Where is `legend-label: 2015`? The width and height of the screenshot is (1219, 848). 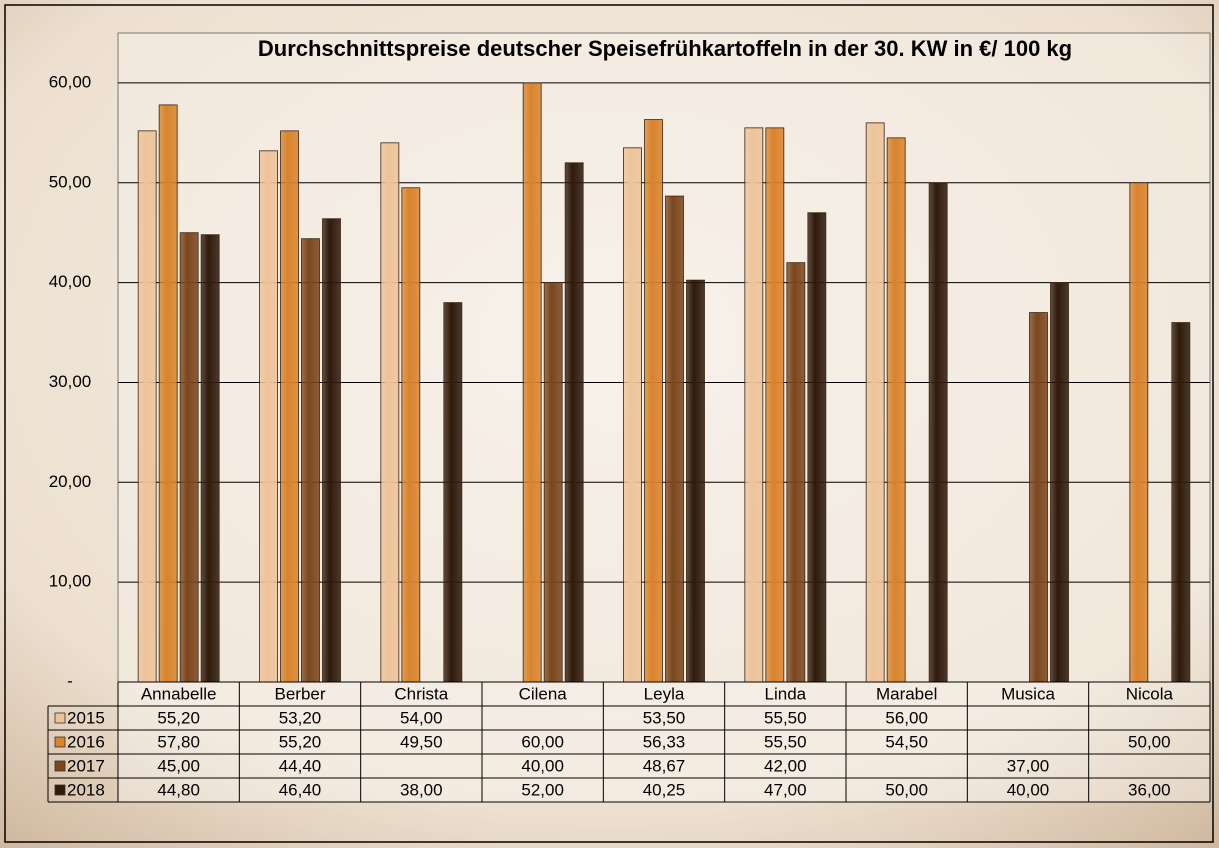
legend-label: 2015 is located at coordinates (86, 717).